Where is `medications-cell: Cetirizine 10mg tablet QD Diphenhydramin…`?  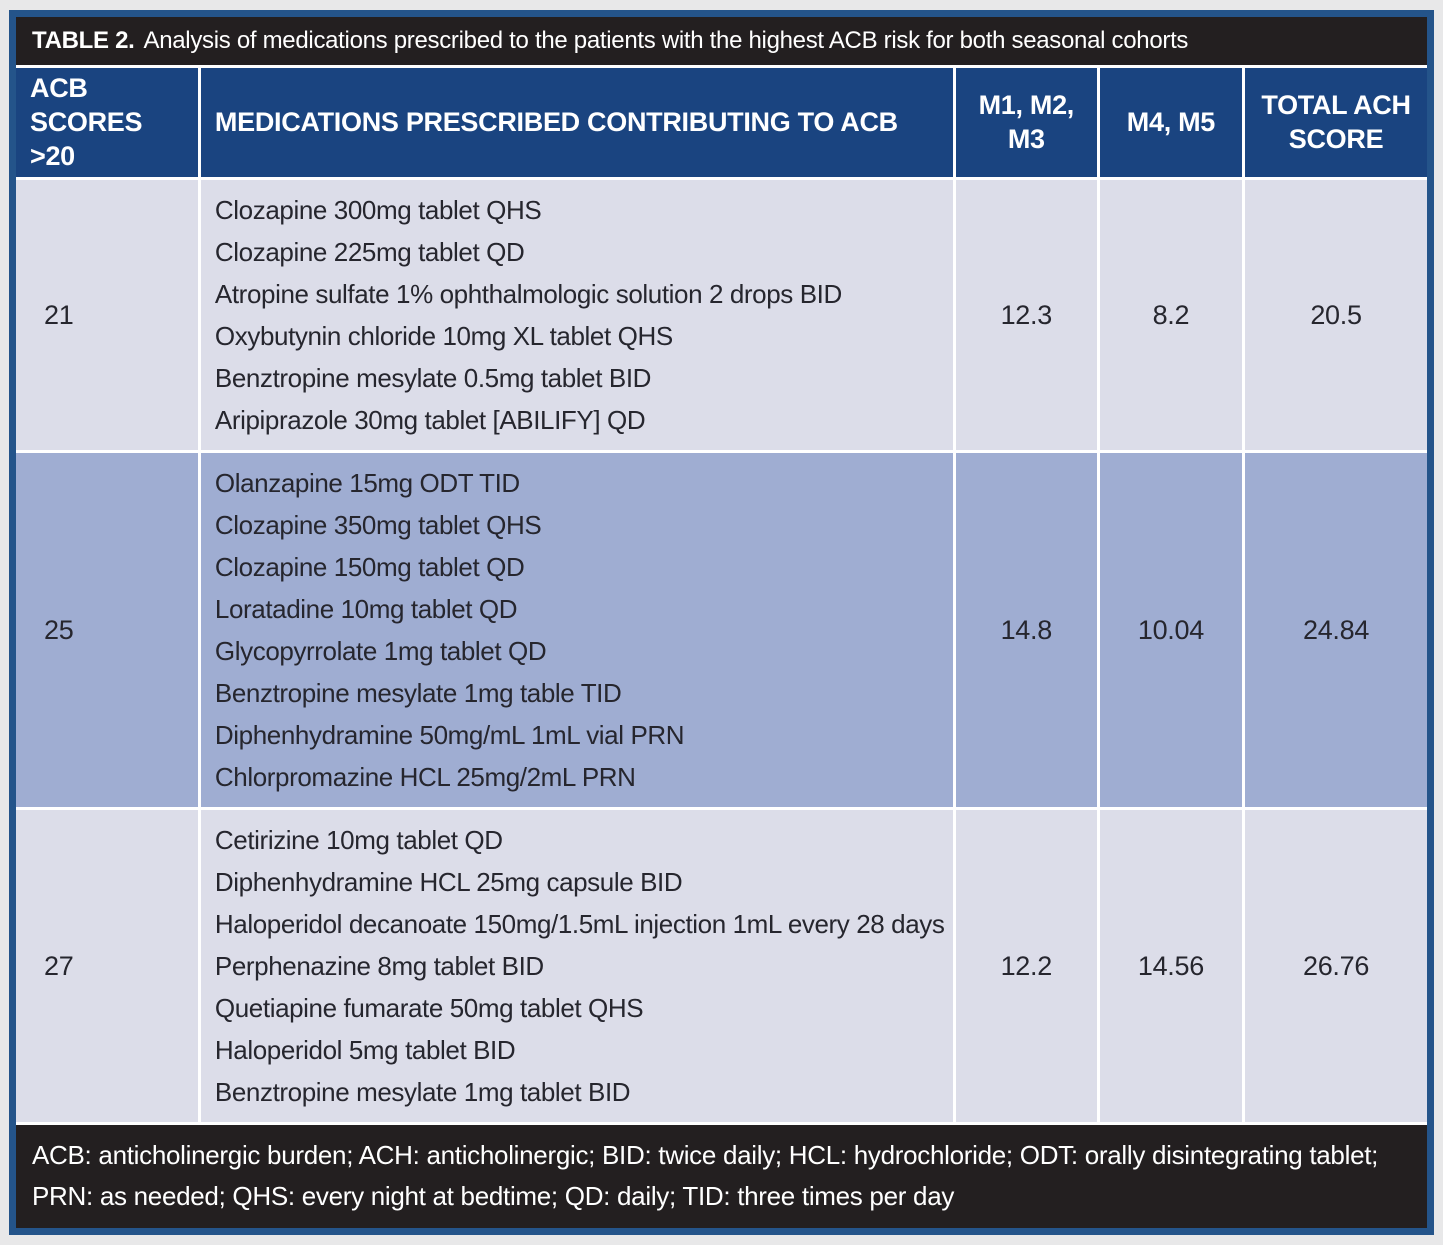 medications-cell: Cetirizine 10mg tablet QD Diphenhydramin… is located at coordinates (576, 965).